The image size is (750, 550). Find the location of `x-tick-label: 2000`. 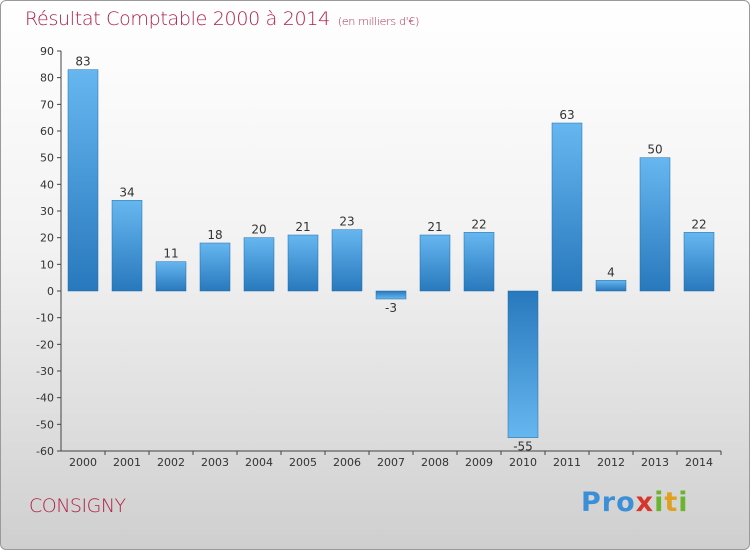

x-tick-label: 2000 is located at coordinates (83, 462).